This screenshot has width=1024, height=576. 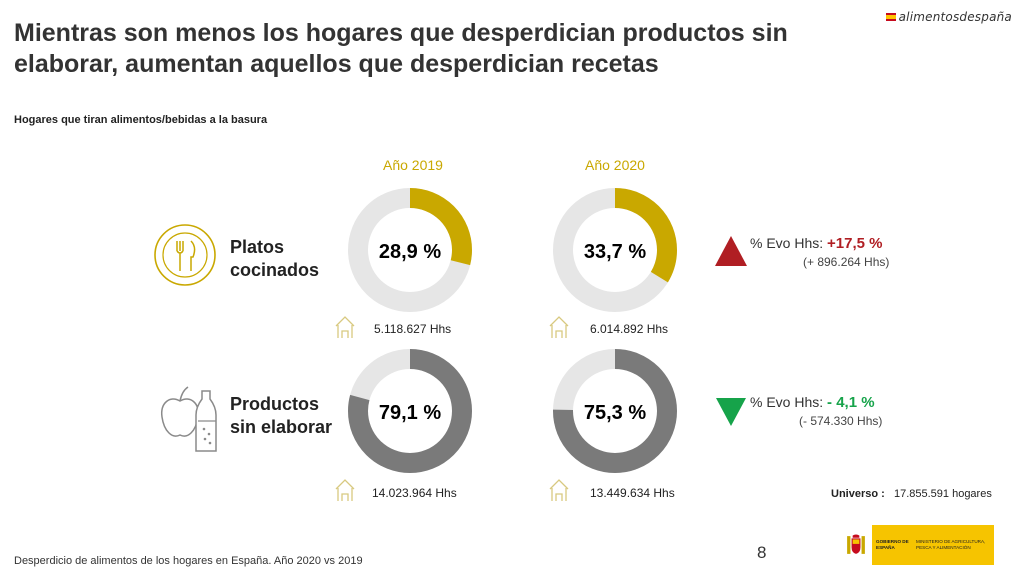 I want to click on universe-note: Universo : 17.855.591 hogares, so click(x=911, y=494).